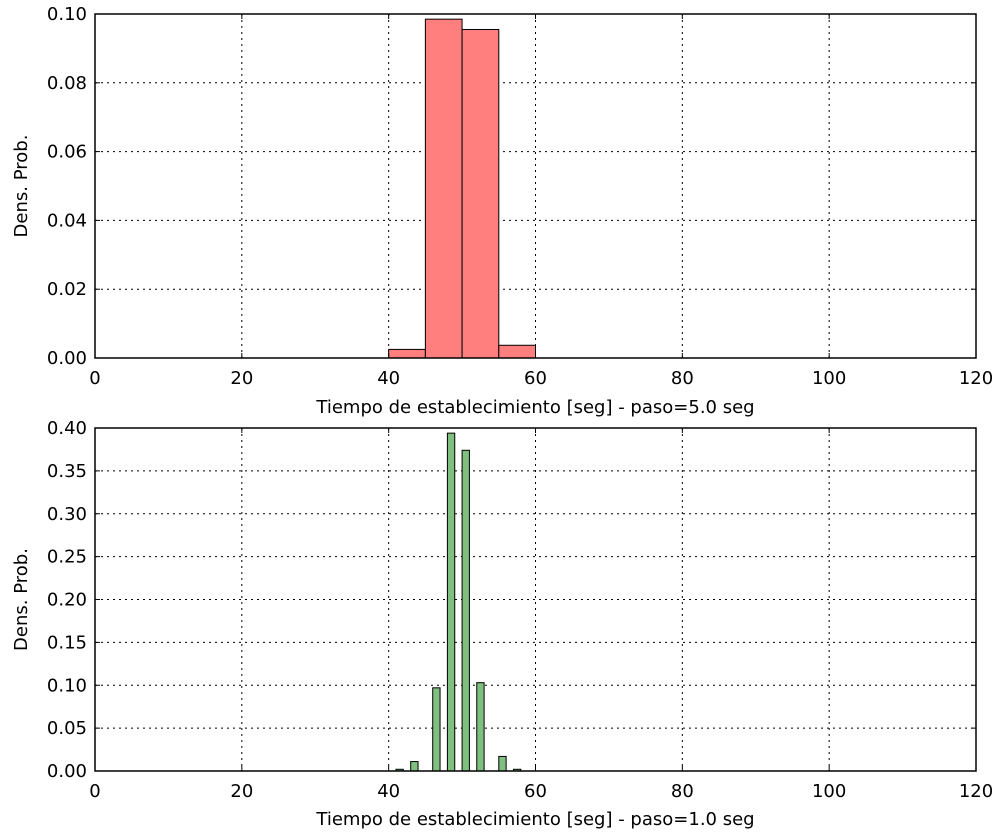 The width and height of the screenshot is (1000, 834). Describe the element at coordinates (67, 152) in the screenshot. I see `y-tick-label: 0.06` at that location.